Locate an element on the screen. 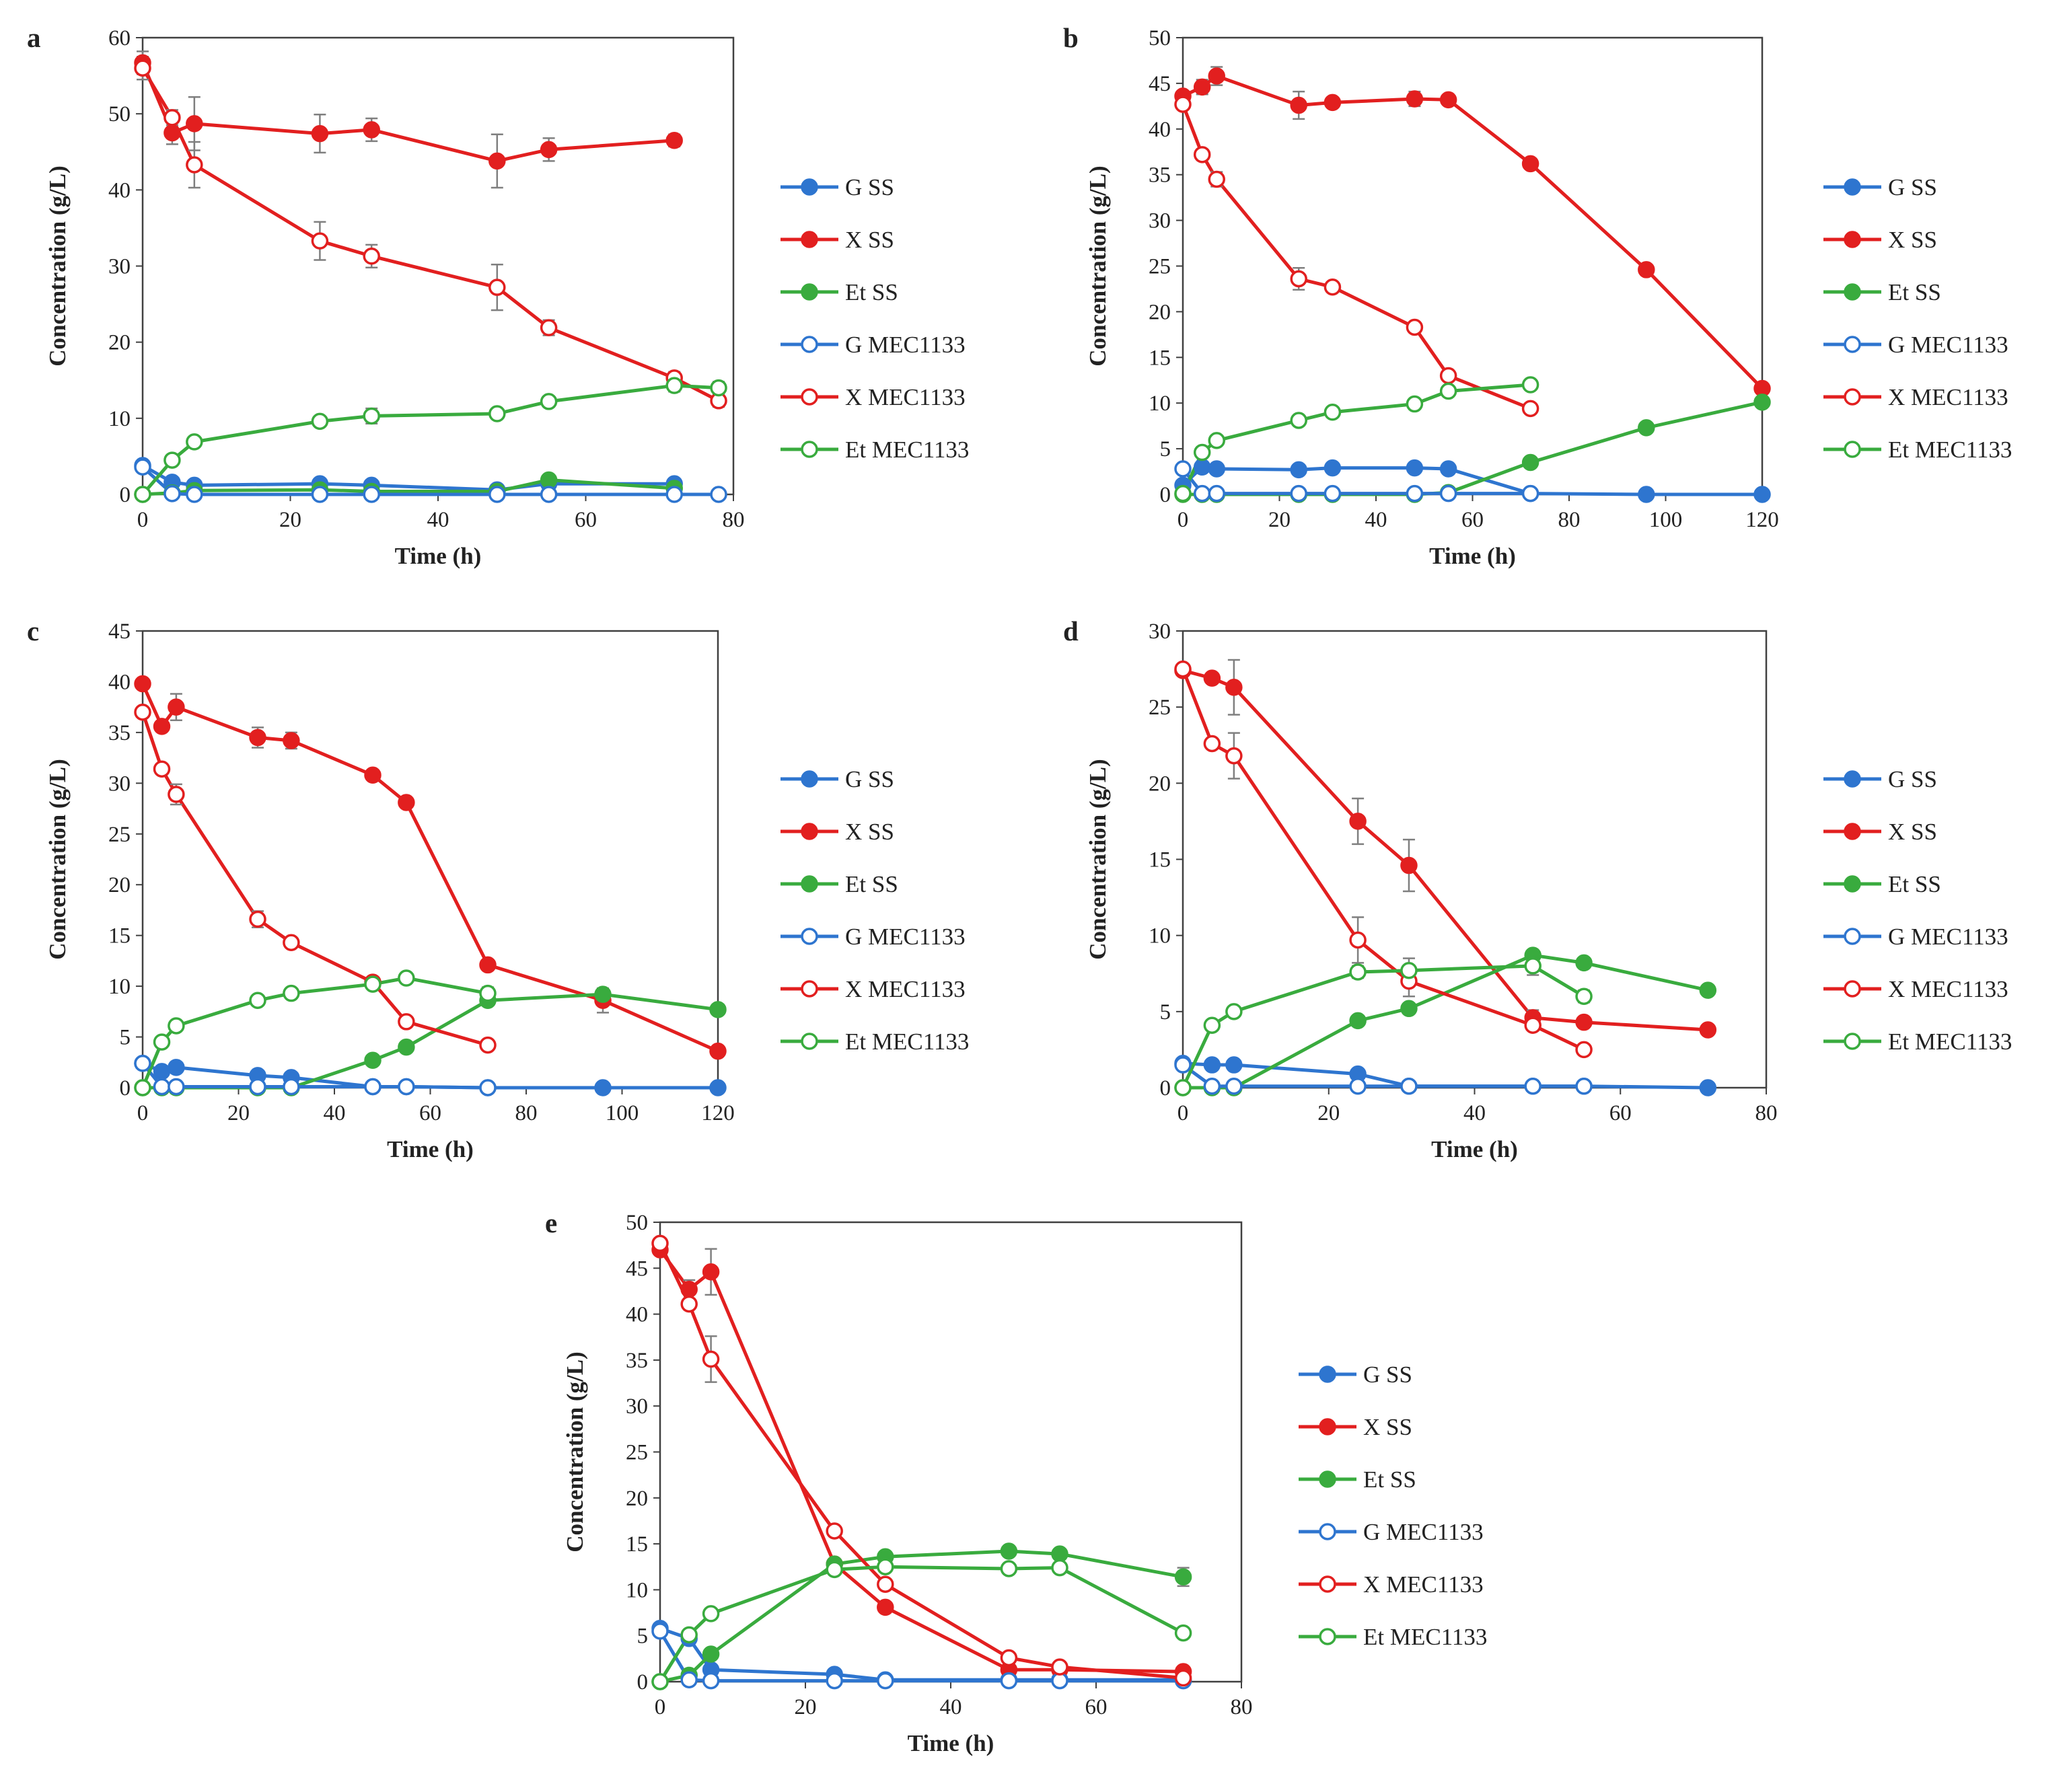  y-tick-label: 35 is located at coordinates (1160, 175).